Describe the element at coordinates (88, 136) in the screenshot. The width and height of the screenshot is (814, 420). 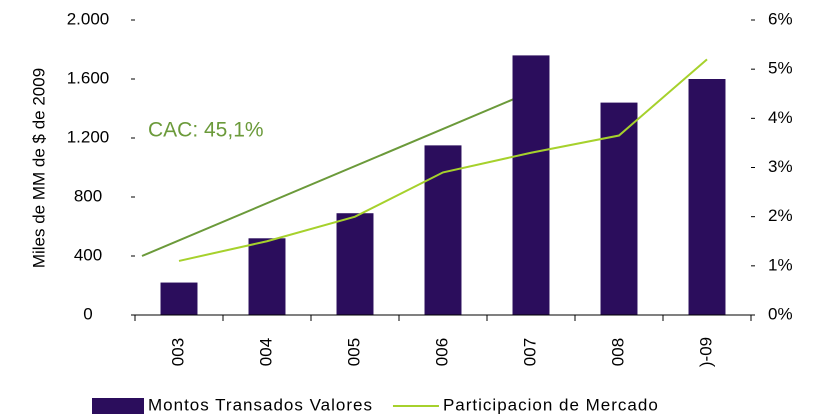
I see `y-tick-label: 1.200` at that location.